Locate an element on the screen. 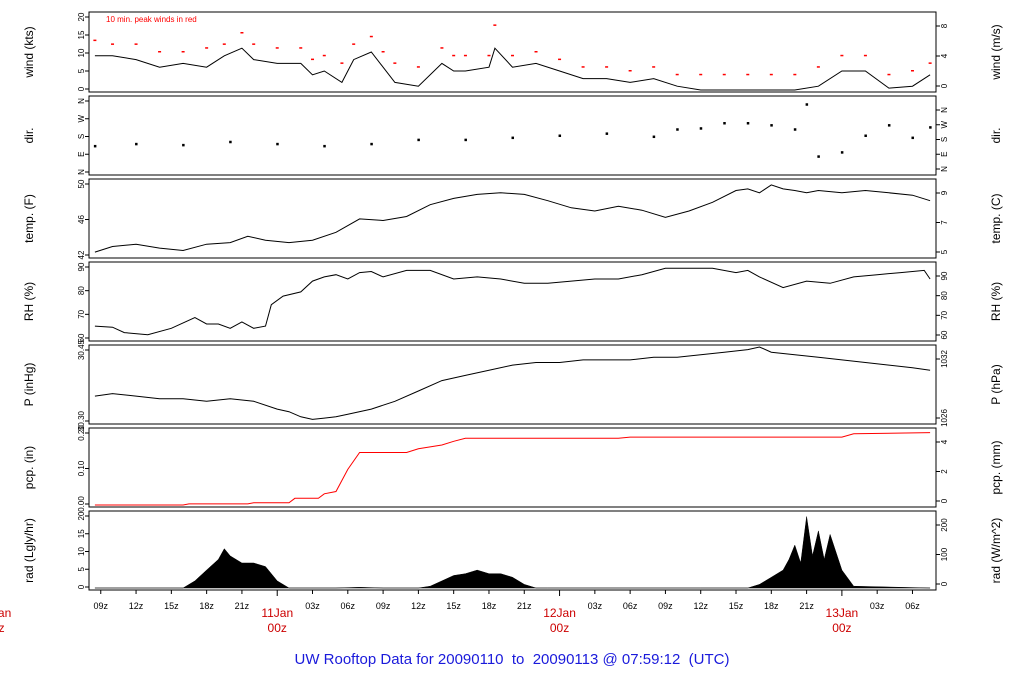 This screenshot has width=1024, height=700. y-tick-label-right: 9 is located at coordinates (944, 192).